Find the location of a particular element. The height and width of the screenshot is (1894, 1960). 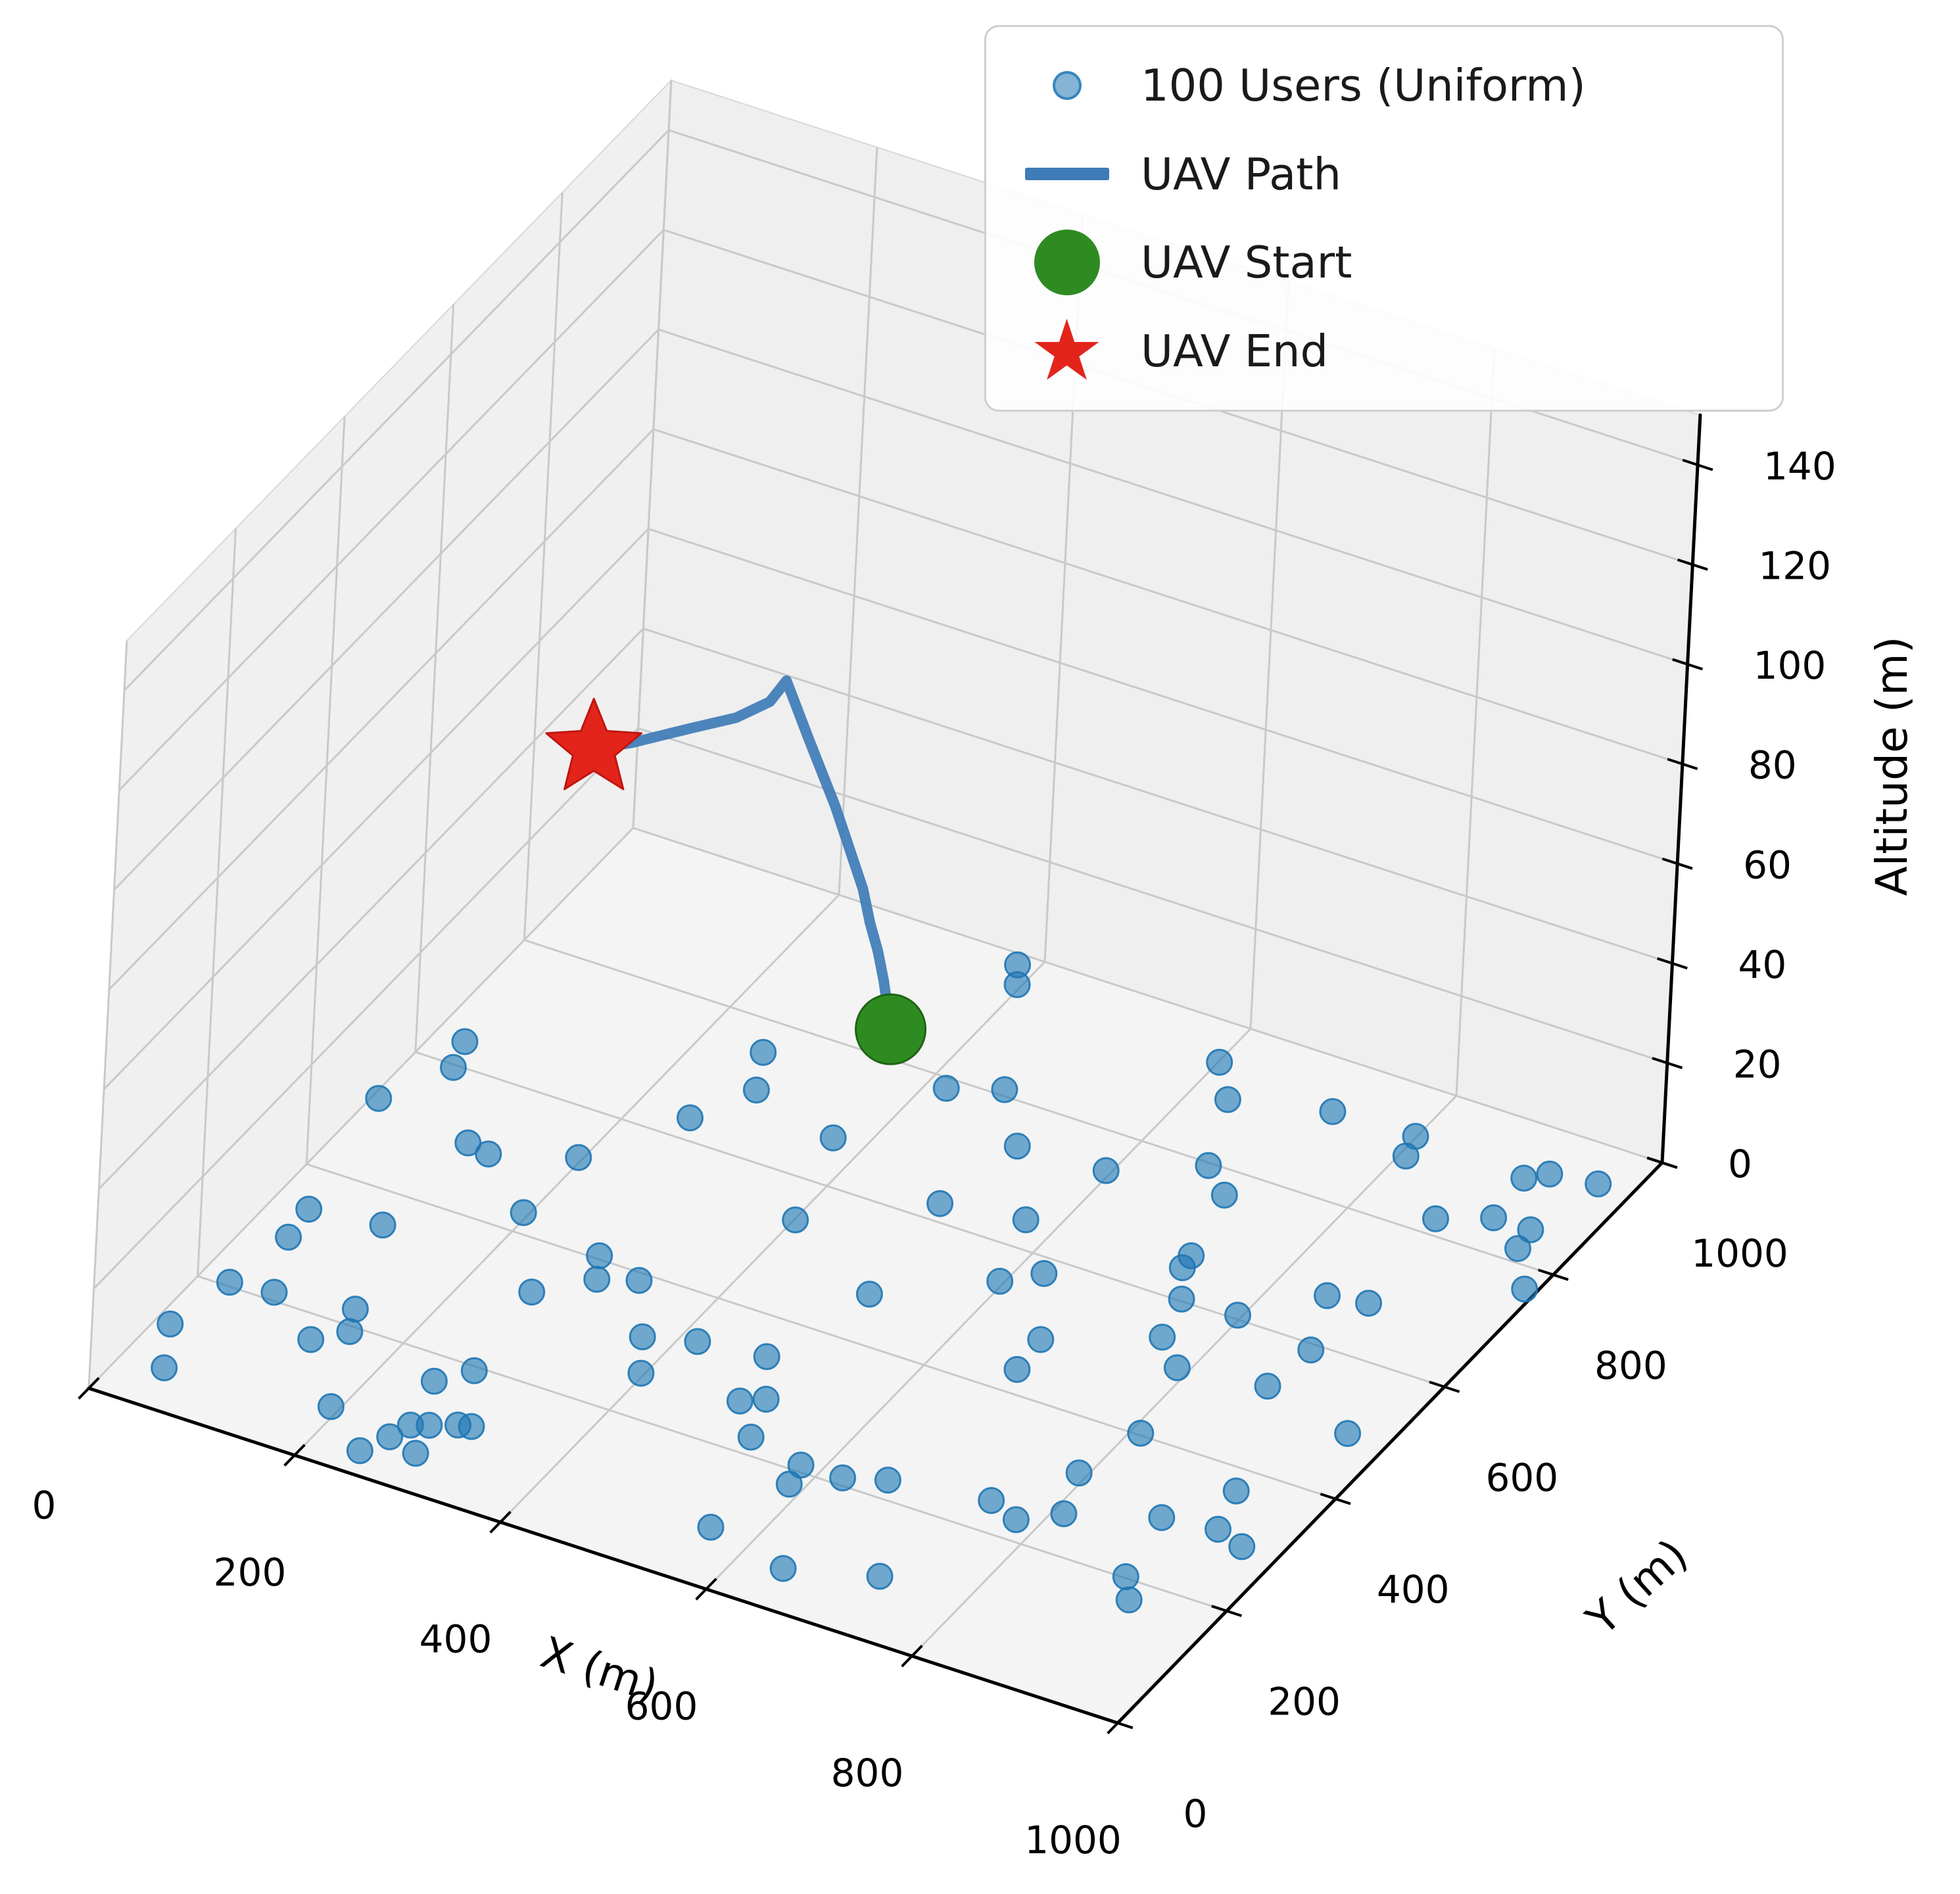

z-tick-label: 140 is located at coordinates (1799, 466).